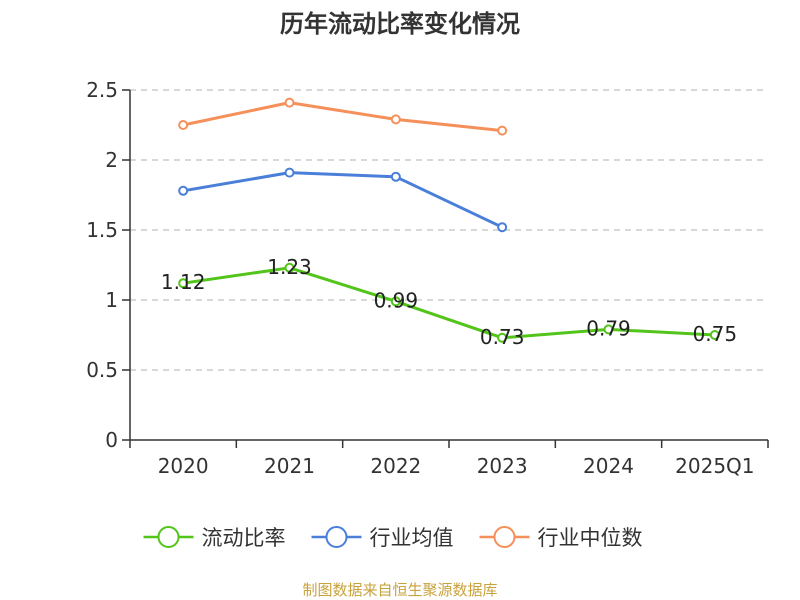  What do you see at coordinates (183, 466) in the screenshot?
I see `x-tick-label: 2020` at bounding box center [183, 466].